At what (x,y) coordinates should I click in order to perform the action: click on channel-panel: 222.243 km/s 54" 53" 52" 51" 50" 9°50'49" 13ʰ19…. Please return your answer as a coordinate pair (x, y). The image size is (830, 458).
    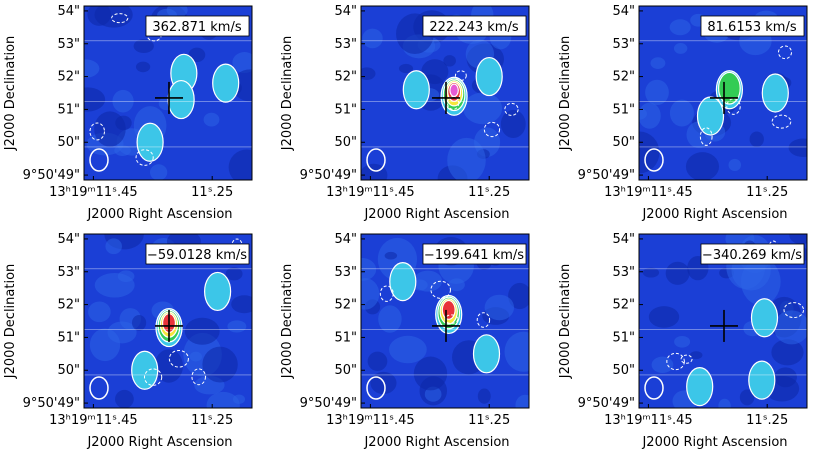
    Looking at the image, I should click on (405, 113).